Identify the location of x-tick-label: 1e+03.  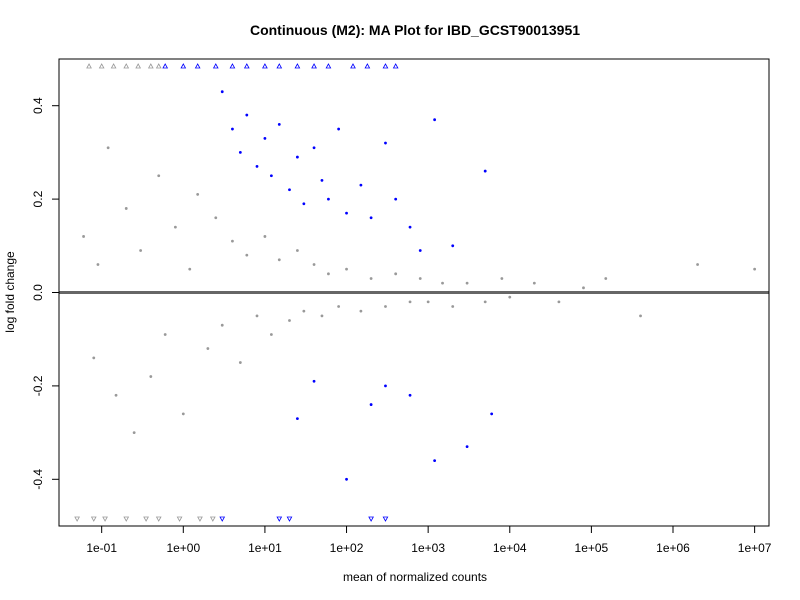
(428, 548).